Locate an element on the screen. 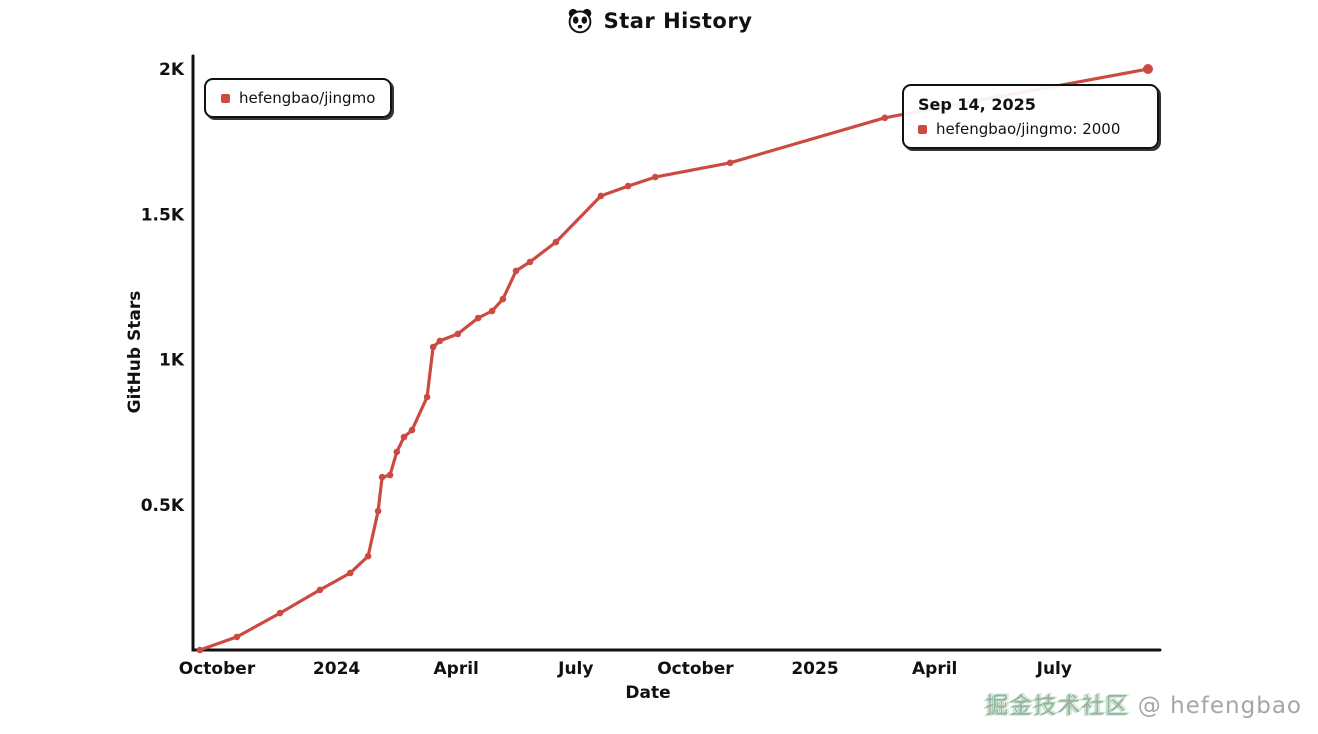 The height and width of the screenshot is (734, 1318). legend-label: hefengbao/jingmo is located at coordinates (307, 98).